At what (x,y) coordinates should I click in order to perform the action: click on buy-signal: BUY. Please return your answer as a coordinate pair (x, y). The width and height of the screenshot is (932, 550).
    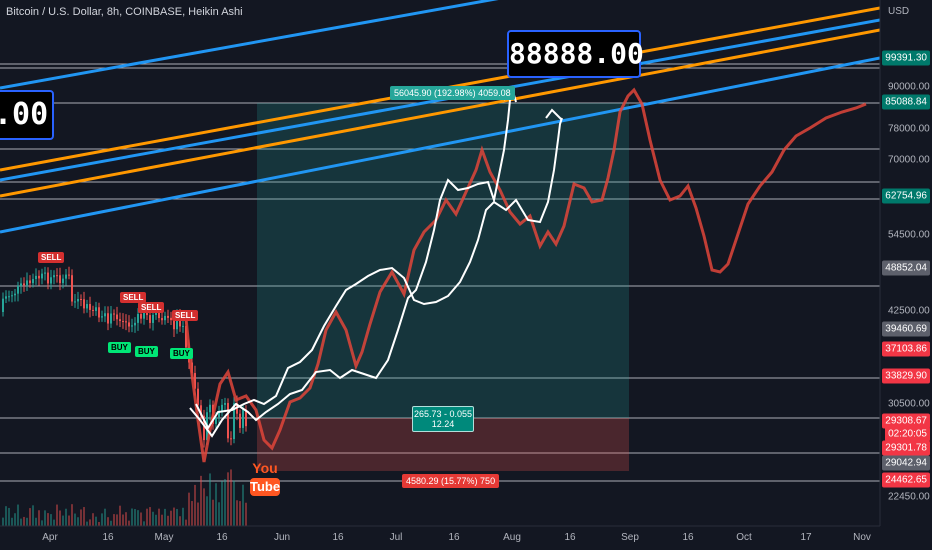
    Looking at the image, I should click on (146, 351).